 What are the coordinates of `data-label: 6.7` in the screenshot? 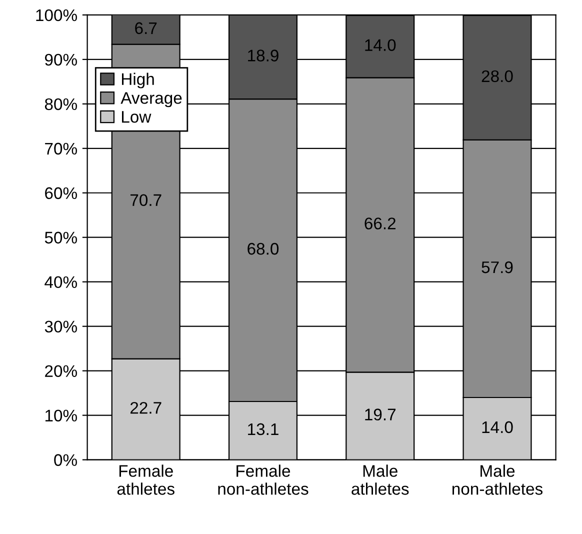 It's located at (146, 28).